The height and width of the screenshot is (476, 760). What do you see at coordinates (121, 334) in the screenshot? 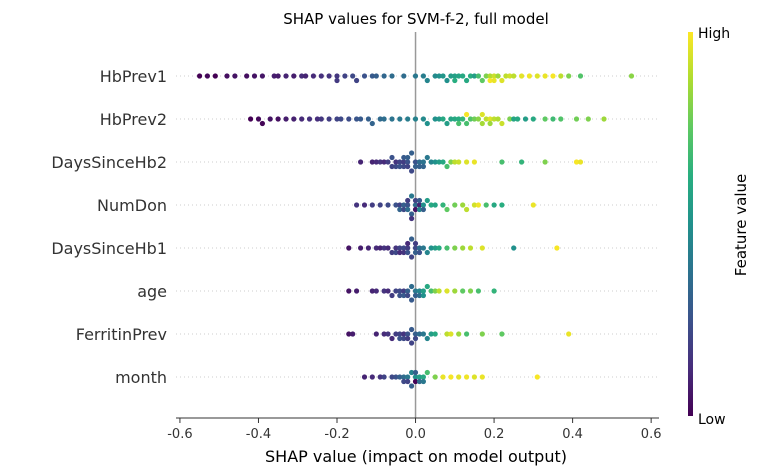
I see `feature-label: FerritinPrev` at bounding box center [121, 334].